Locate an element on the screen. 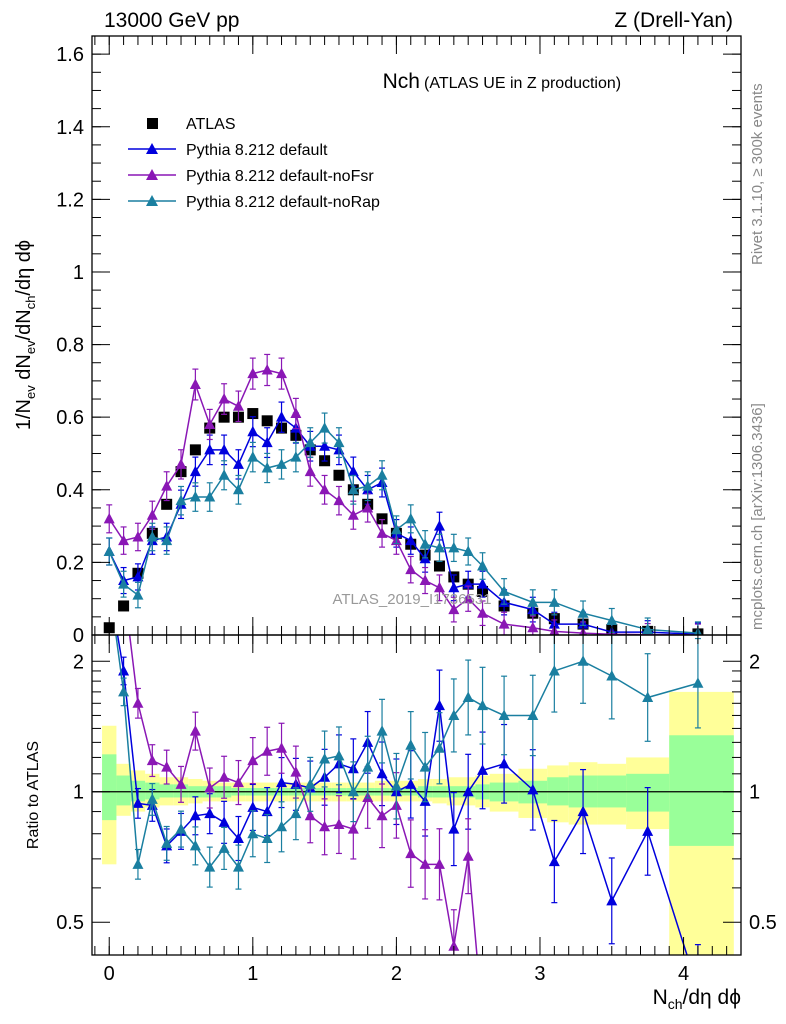 The height and width of the screenshot is (1024, 786). x-tick-label: 1 is located at coordinates (252, 974).